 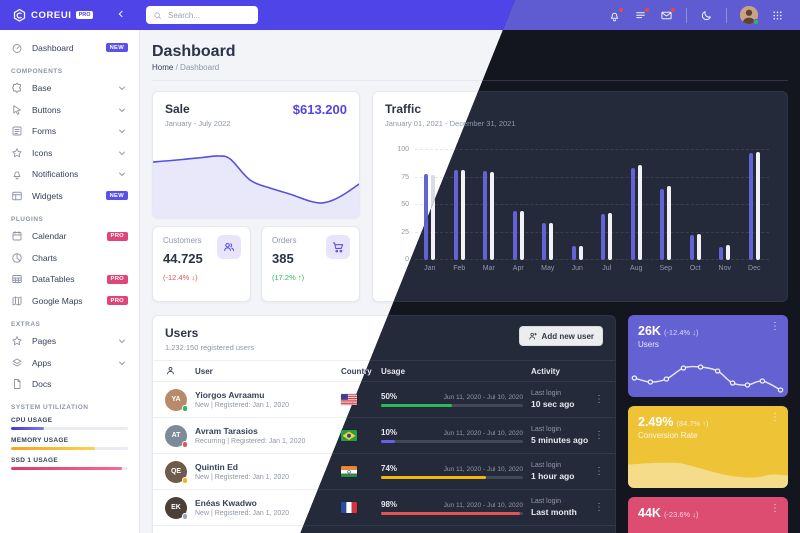 I want to click on avatar: YA, so click(x=176, y=400).